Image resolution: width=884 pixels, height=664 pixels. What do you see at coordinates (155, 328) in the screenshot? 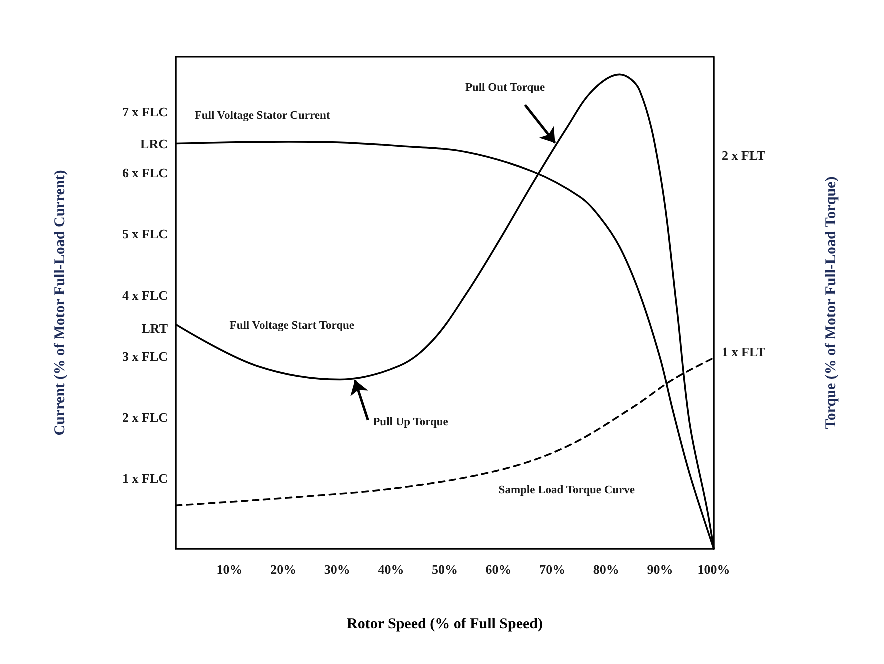
I see `y-tick-label: LRT` at bounding box center [155, 328].